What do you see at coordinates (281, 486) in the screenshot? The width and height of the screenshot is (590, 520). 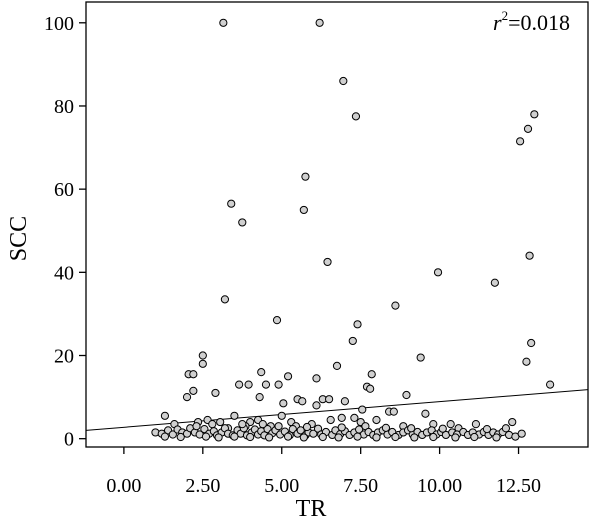 I see `x-tick-label: 5.00` at bounding box center [281, 486].